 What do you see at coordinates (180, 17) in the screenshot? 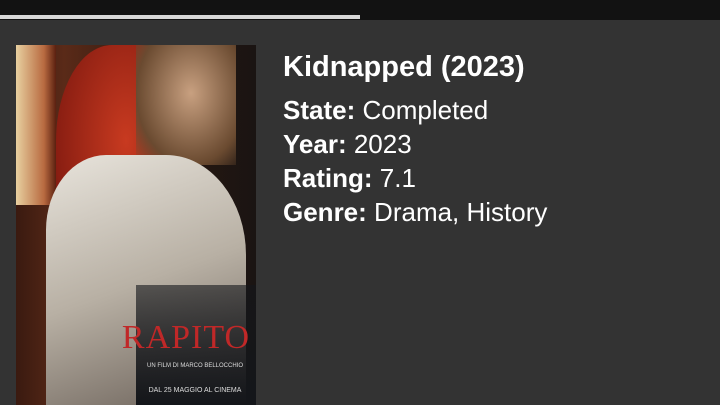
I see `progress-fill` at bounding box center [180, 17].